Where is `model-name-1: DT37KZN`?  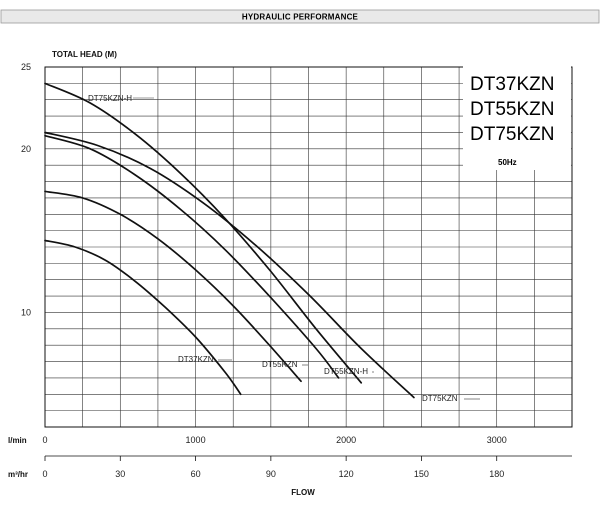
model-name-1: DT37KZN is located at coordinates (512, 84).